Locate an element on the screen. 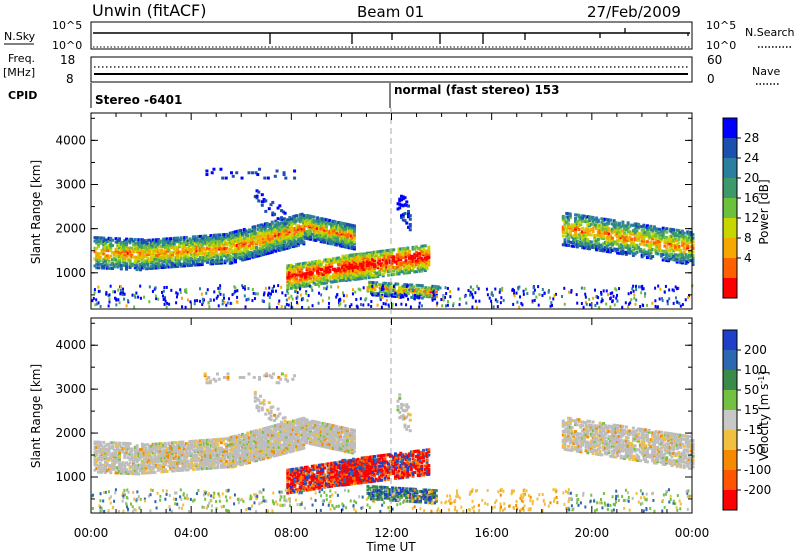  nsearch-label: N.Search is located at coordinates (770, 32).